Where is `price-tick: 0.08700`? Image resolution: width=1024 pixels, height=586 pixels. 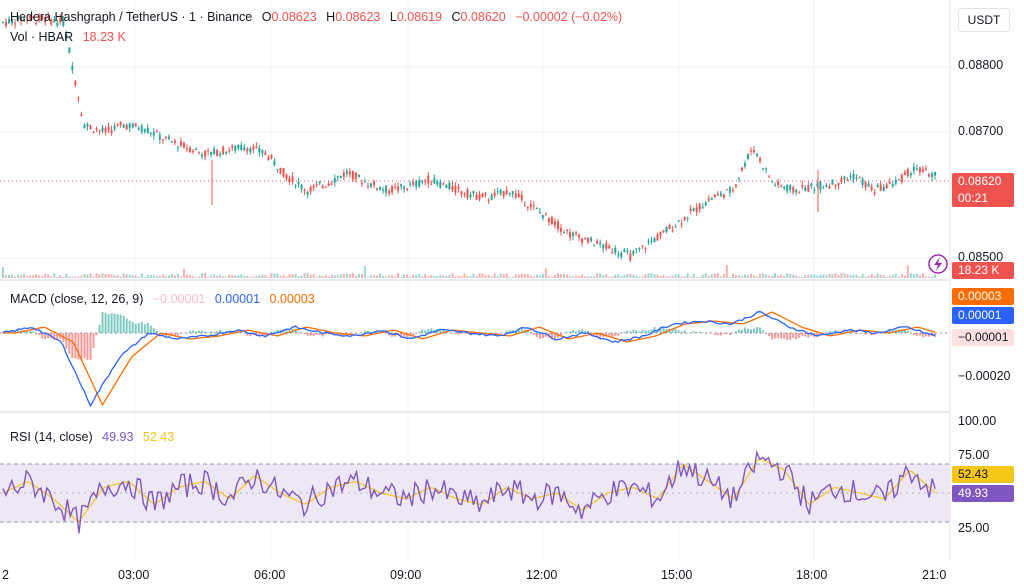 price-tick: 0.08700 is located at coordinates (981, 131).